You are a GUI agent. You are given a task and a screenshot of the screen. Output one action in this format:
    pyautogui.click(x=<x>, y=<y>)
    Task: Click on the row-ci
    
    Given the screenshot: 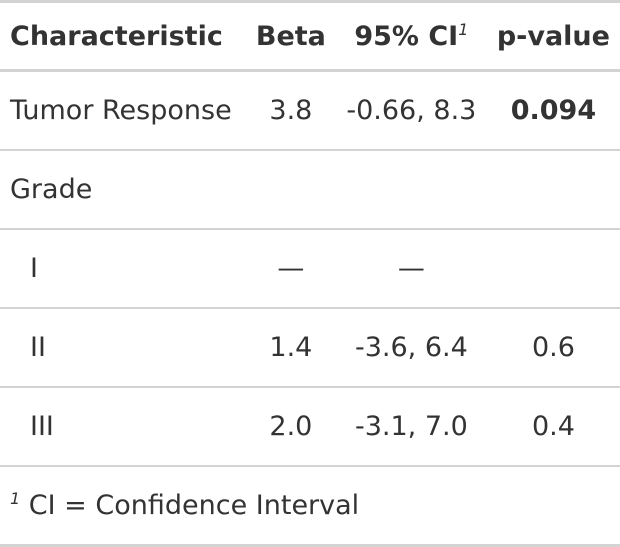 What is the action you would take?
    pyautogui.click(x=411, y=190)
    